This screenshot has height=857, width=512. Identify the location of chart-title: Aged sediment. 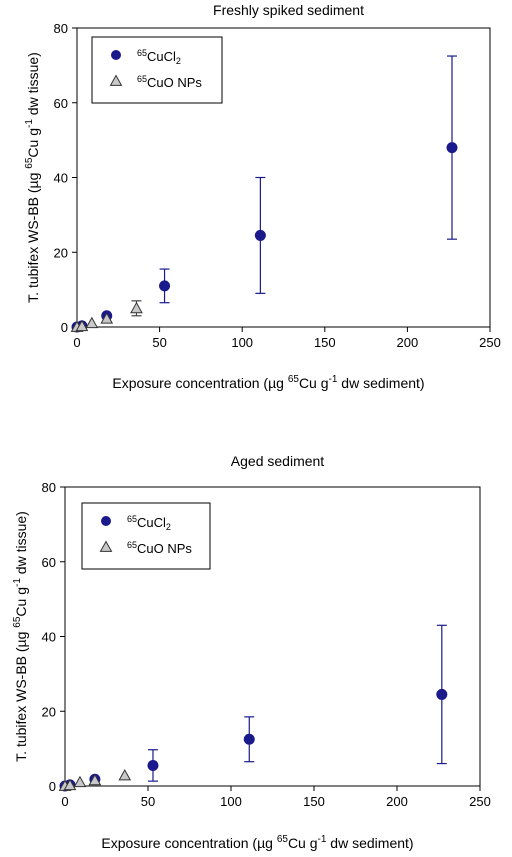
(278, 461).